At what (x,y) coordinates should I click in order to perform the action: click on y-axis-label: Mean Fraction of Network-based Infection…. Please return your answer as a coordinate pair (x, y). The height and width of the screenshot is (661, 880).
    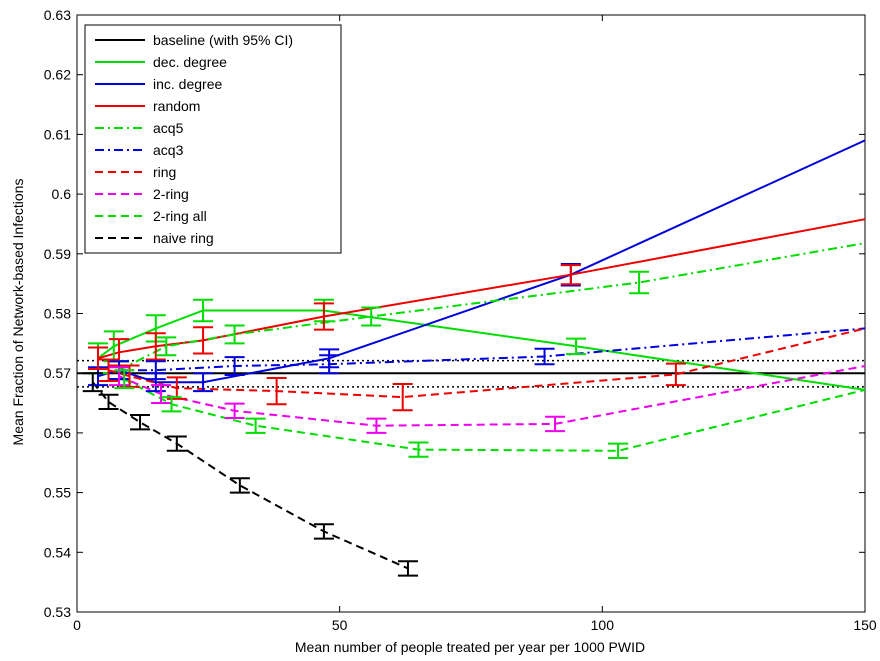
    Looking at the image, I should click on (18, 312).